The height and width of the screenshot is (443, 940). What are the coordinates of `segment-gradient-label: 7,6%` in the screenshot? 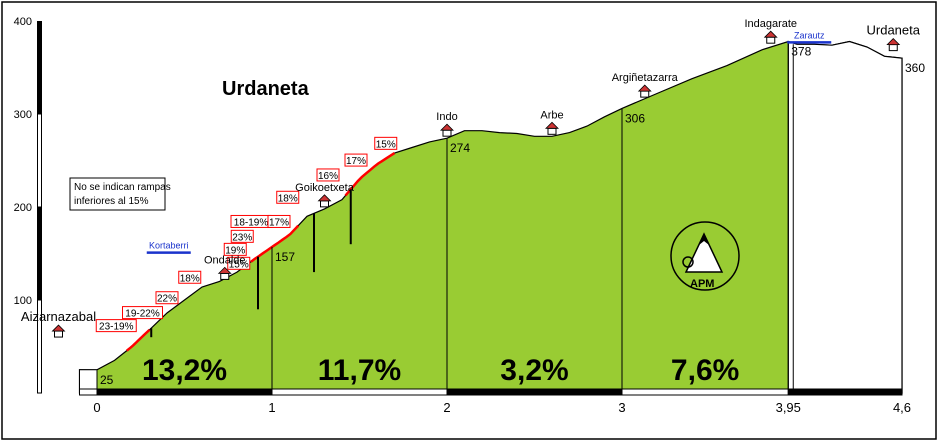 It's located at (705, 370).